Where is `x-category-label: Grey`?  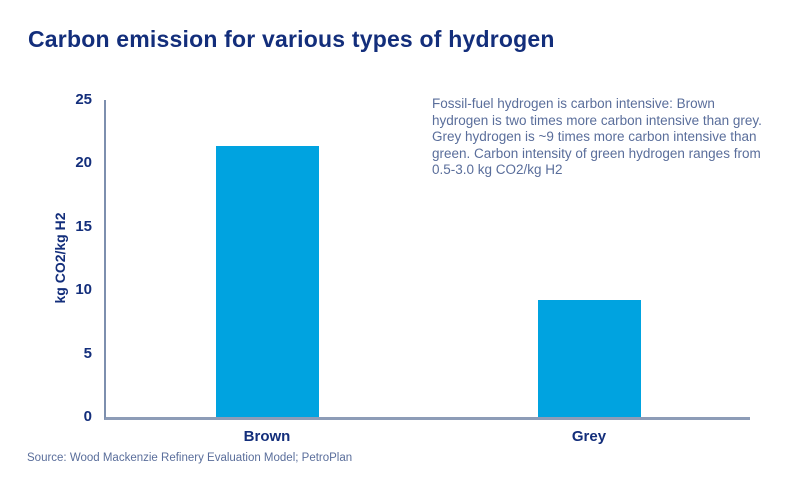 x-category-label: Grey is located at coordinates (589, 436).